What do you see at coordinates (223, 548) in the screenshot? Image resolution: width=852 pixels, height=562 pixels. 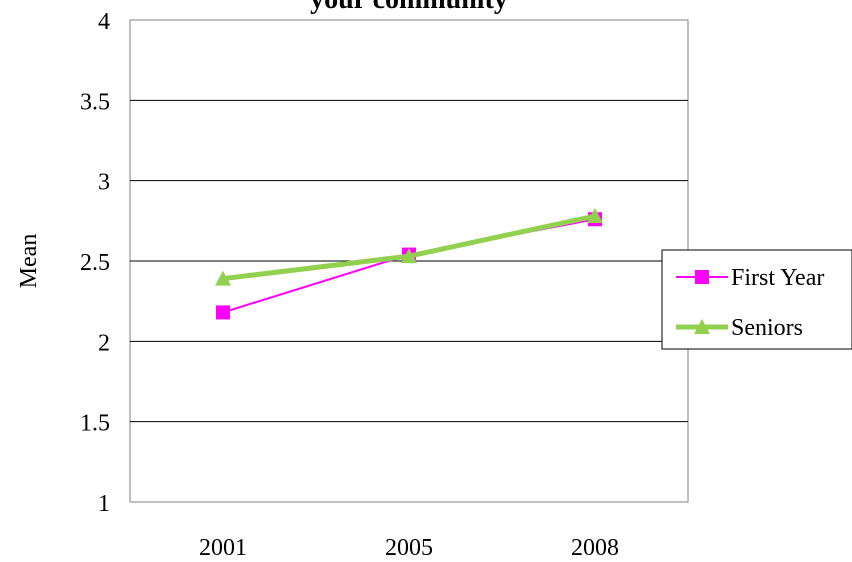 I see `x-tick-label: 2001` at bounding box center [223, 548].